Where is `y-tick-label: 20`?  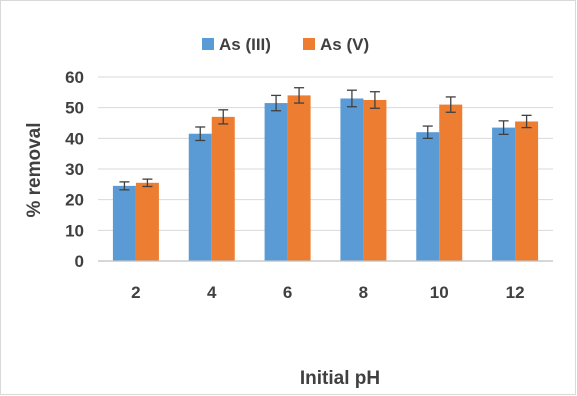 y-tick-label: 20 is located at coordinates (74, 200).